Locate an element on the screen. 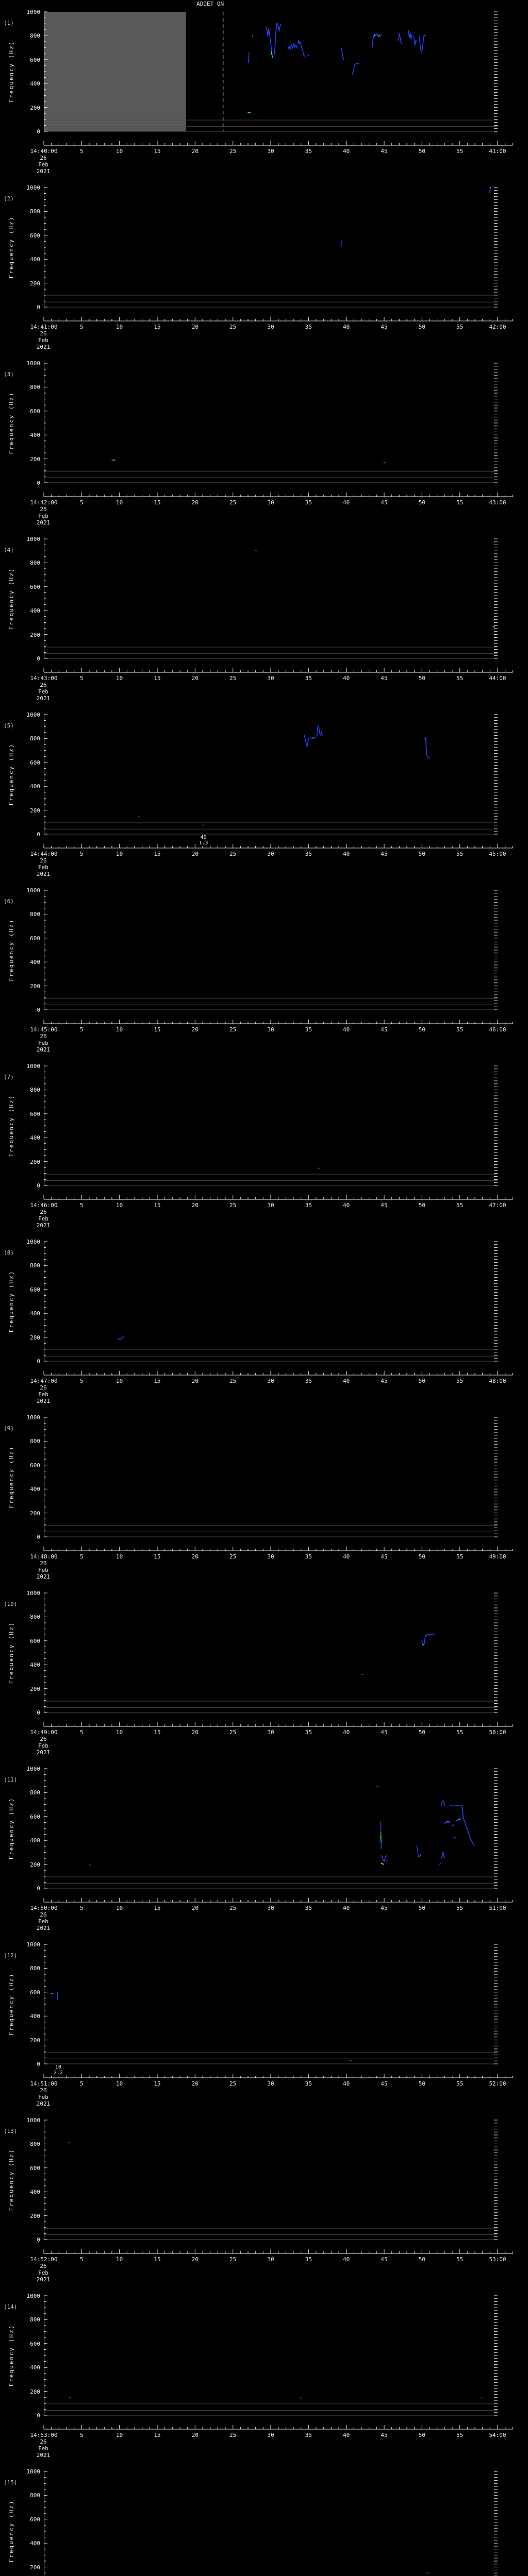 The width and height of the screenshot is (528, 2576). x-tick-label: 30 is located at coordinates (270, 1029).